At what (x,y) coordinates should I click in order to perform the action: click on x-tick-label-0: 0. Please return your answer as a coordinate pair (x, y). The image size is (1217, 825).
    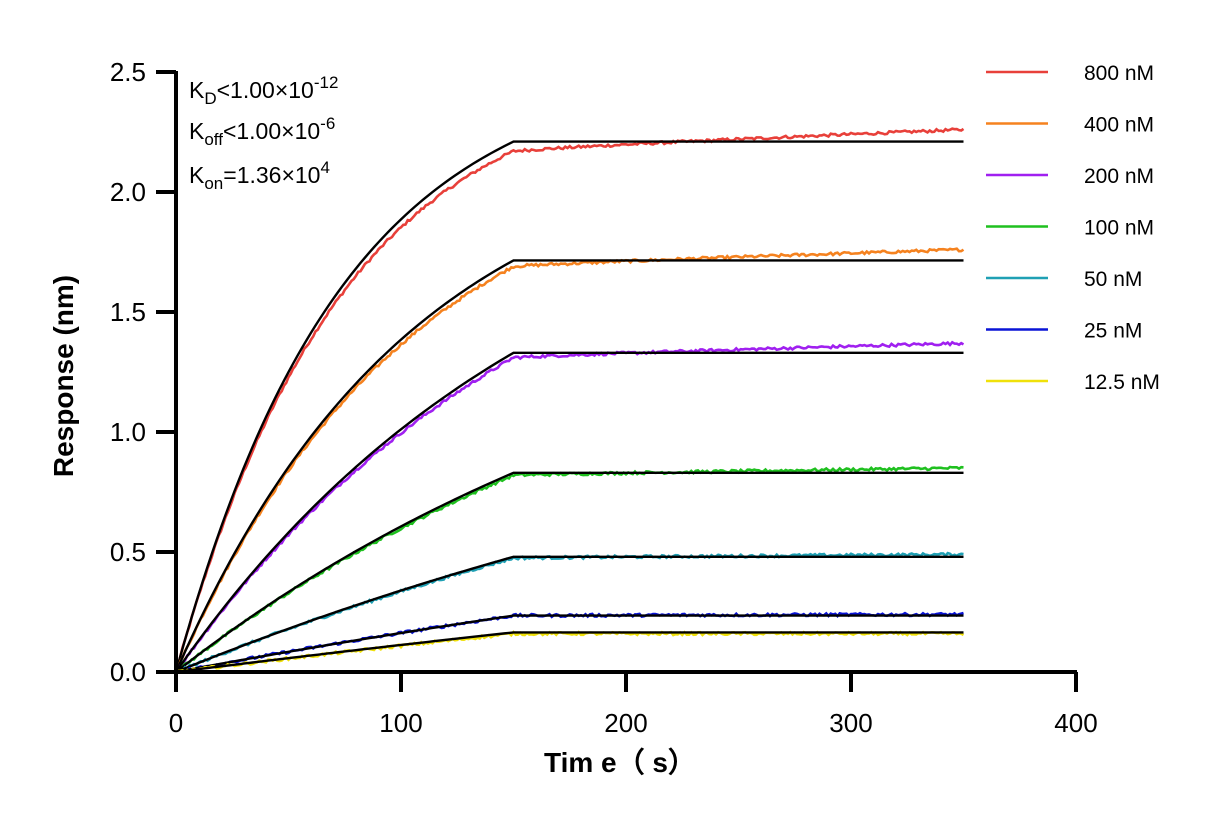
    Looking at the image, I should click on (176, 723).